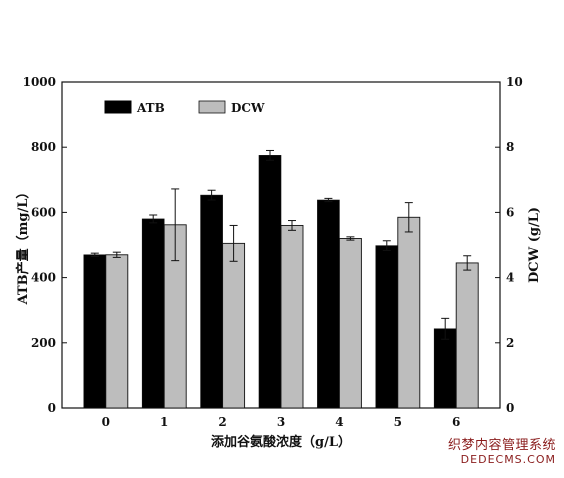  I want to click on right-tick-label: 2, so click(510, 343).